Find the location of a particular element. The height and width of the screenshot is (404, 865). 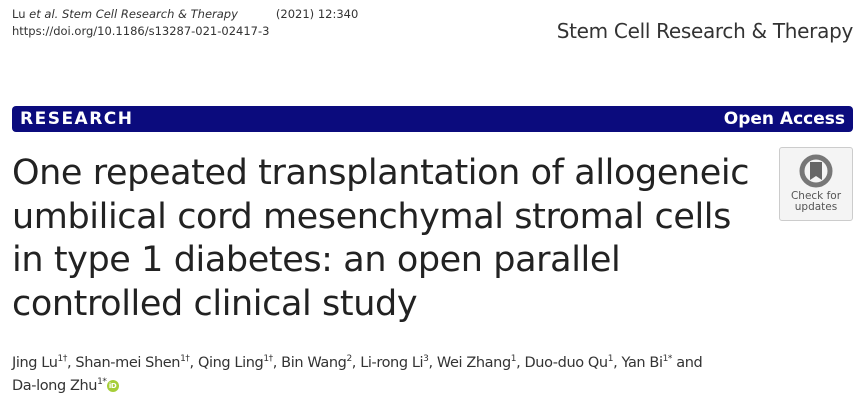

citation-etal: et al. is located at coordinates (44, 14).